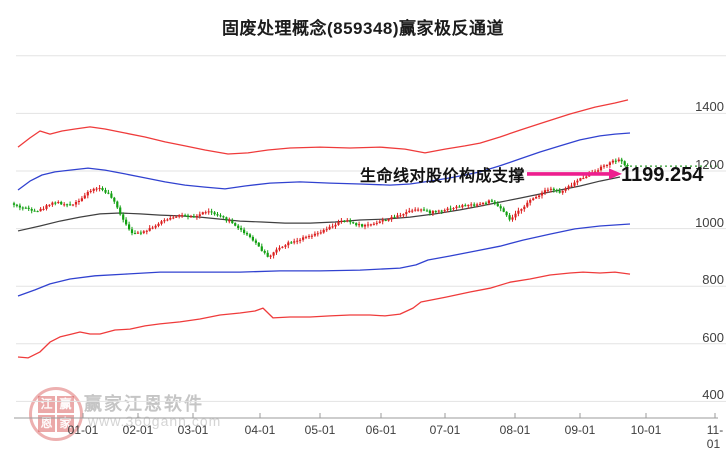 Image resolution: width=726 pixels, height=450 pixels. I want to click on y-axis-label-400: 400, so click(713, 395).